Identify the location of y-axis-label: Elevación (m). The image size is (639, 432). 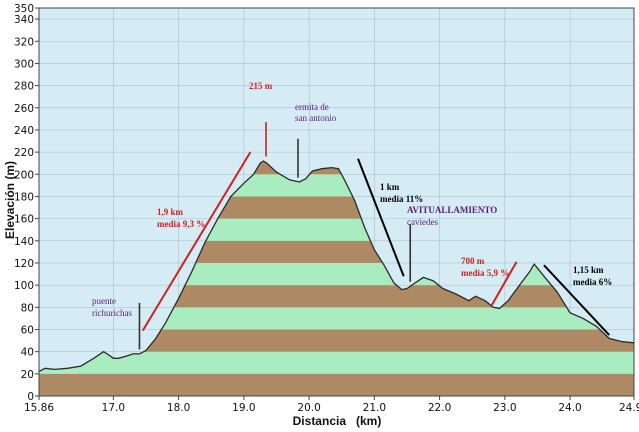
(10, 200).